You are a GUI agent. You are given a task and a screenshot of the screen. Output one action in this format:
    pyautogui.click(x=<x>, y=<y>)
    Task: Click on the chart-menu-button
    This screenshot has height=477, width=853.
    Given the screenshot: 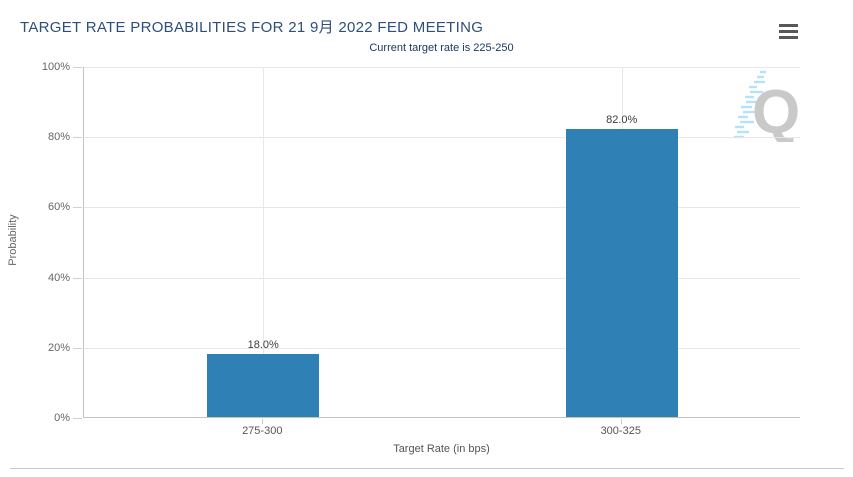 What is the action you would take?
    pyautogui.click(x=789, y=31)
    